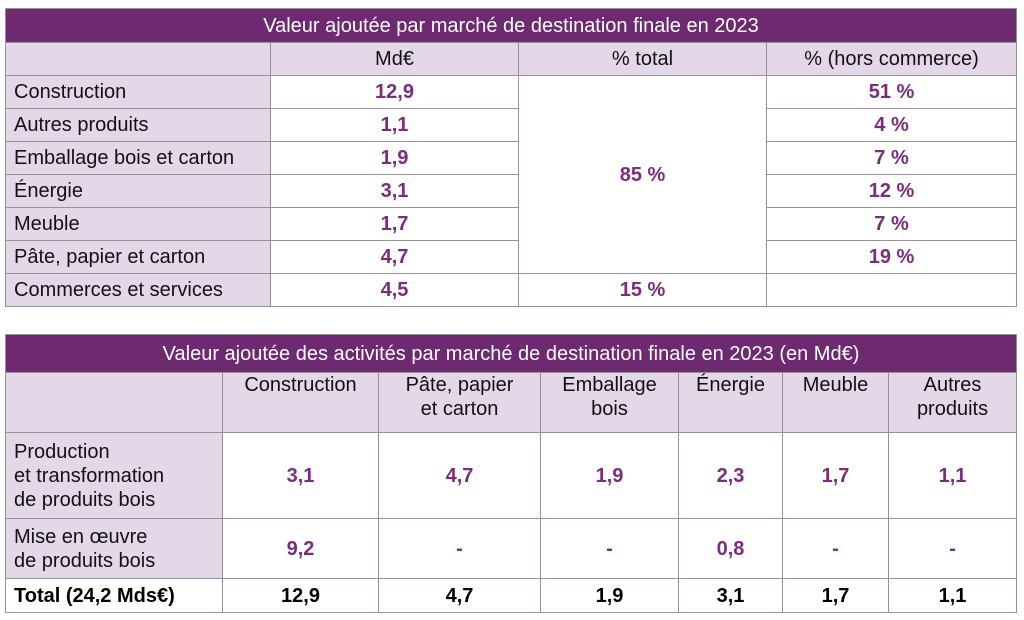  Describe the element at coordinates (609, 402) in the screenshot. I see `cell: Emballage bois` at that location.